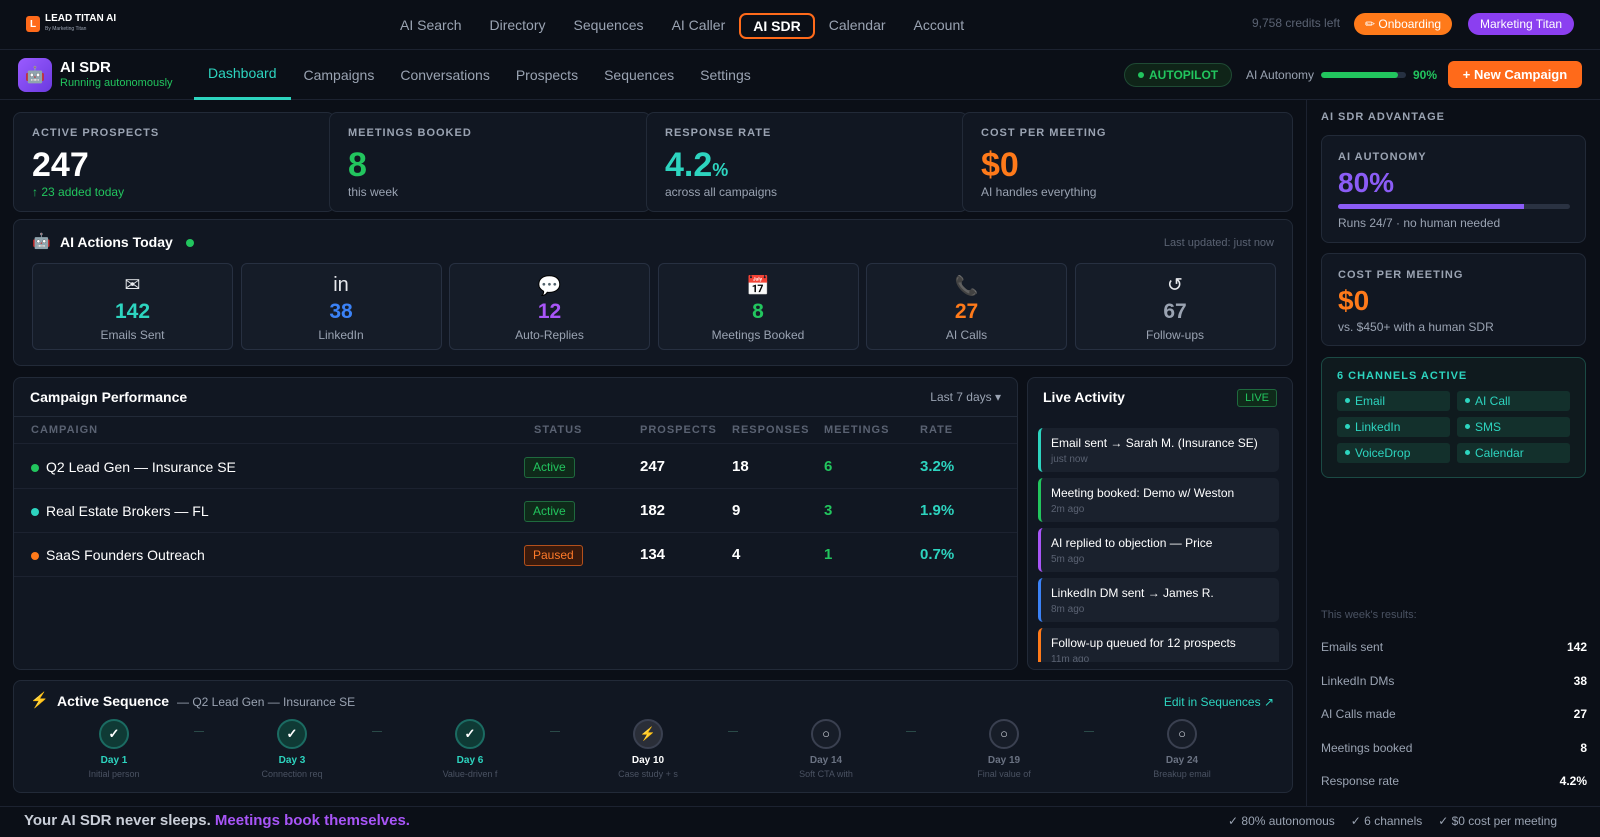 The image size is (1600, 837). I want to click on activity-item: LinkedIn DM sent → James R. 8m ago, so click(1158, 600).